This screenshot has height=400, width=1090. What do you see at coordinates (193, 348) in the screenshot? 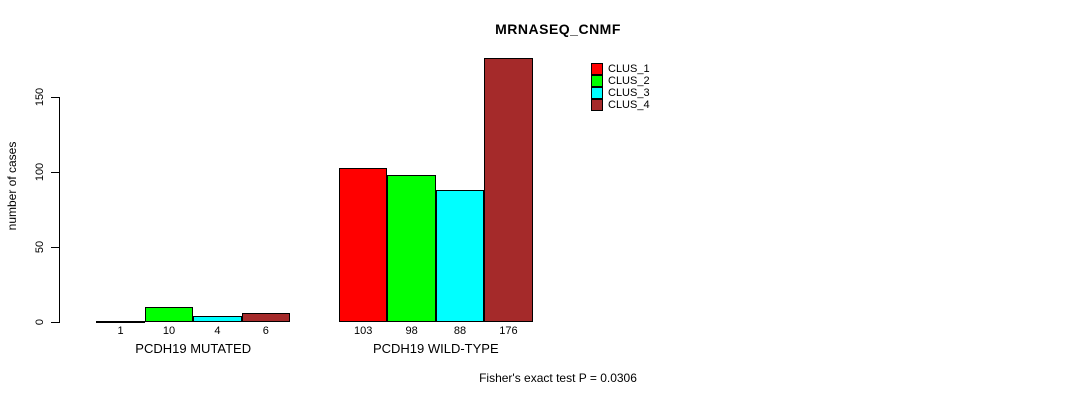
I see `group-label: PCDH19 MUTATED` at bounding box center [193, 348].